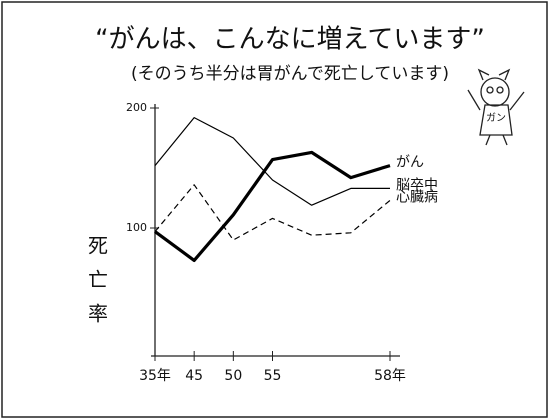  Describe the element at coordinates (290, 74) in the screenshot. I see `chart-subtitle: (そのうち半分は胃がんで死亡しています)` at that location.